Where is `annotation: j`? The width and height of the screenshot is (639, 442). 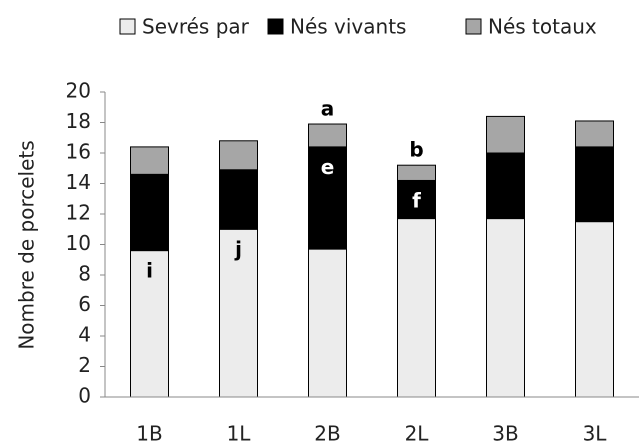 annotation: j is located at coordinates (238, 249).